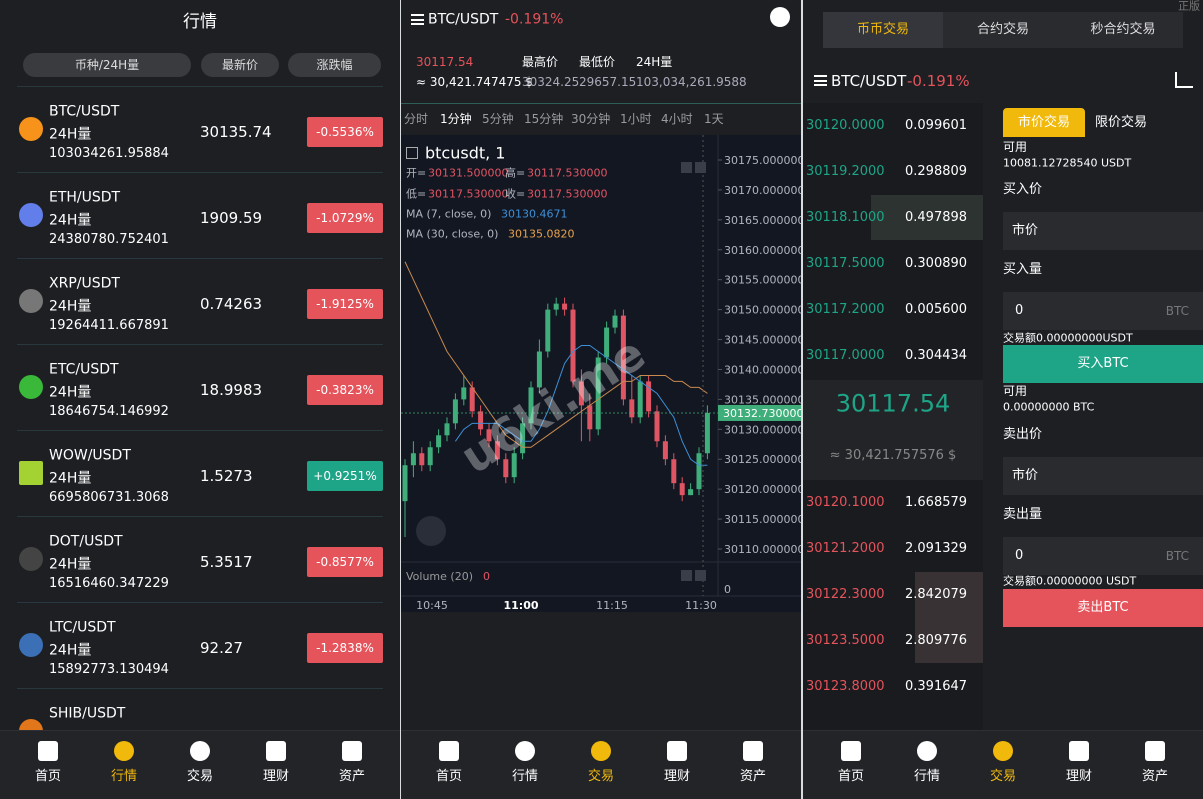  I want to click on interval: 5分钟, so click(498, 118).